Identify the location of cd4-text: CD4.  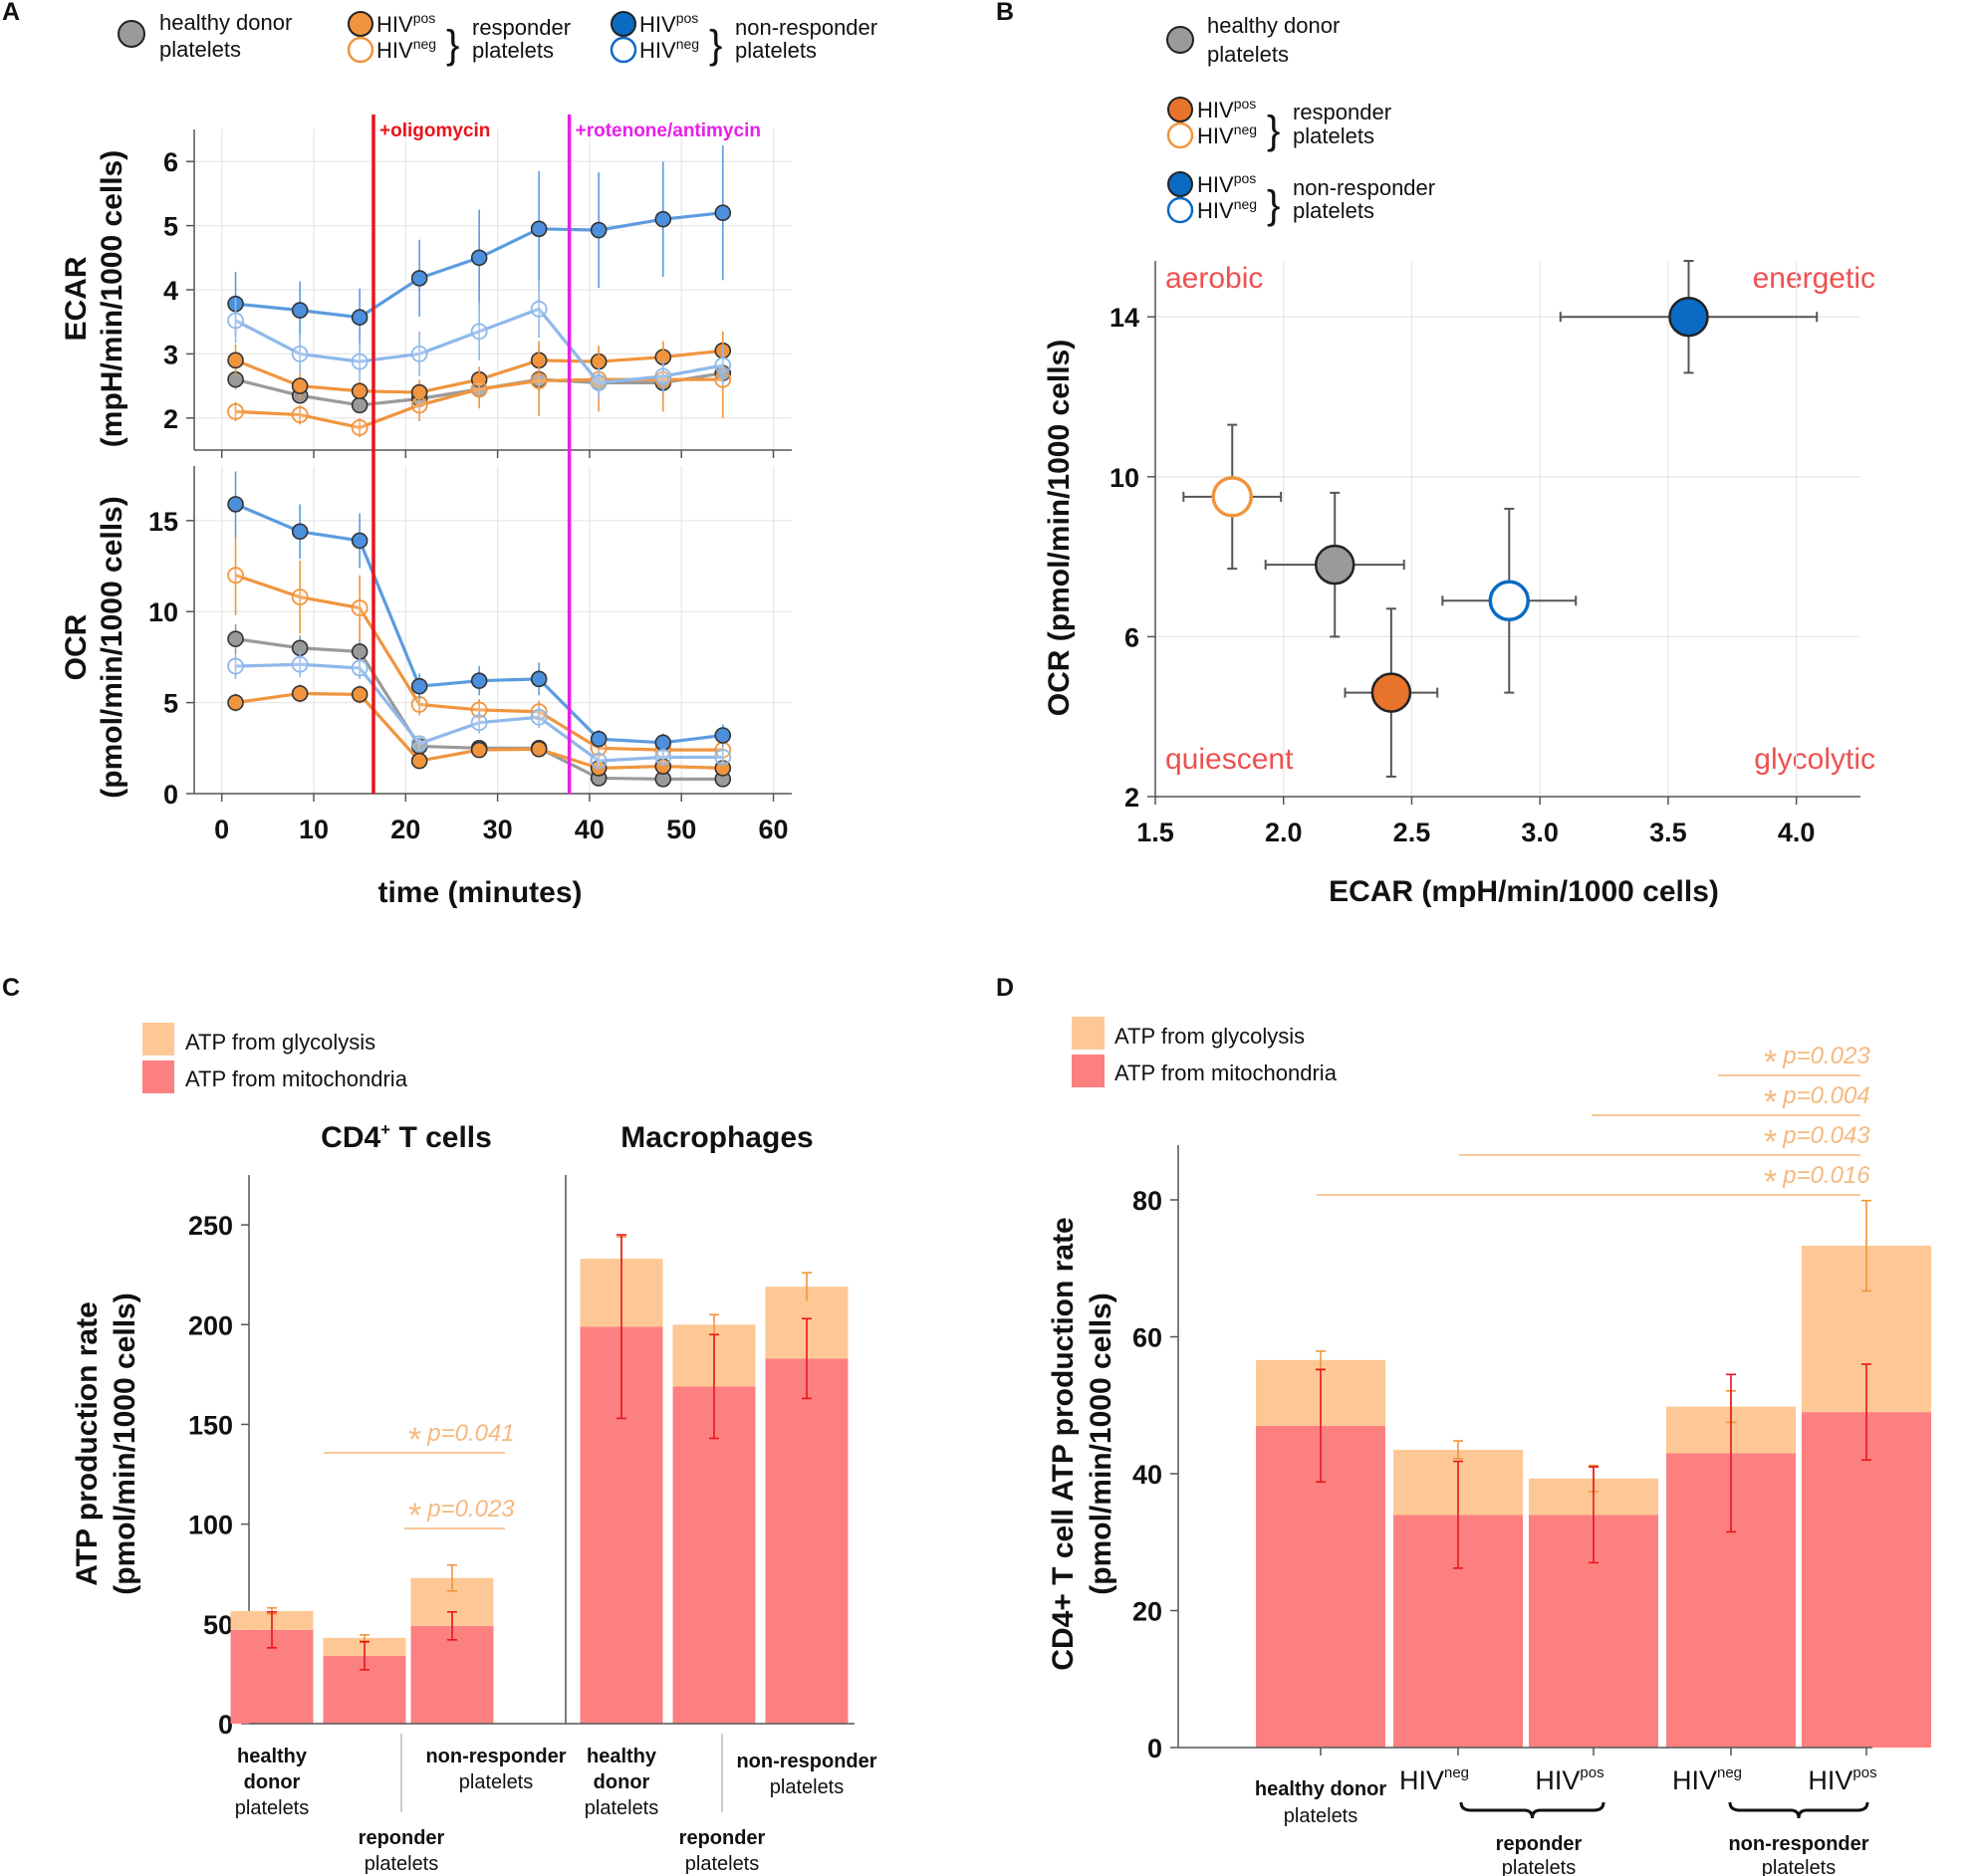
(350, 1138).